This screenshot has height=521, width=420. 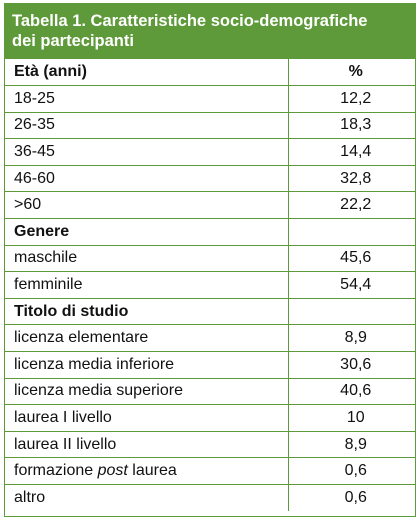 I want to click on row-value: 40,6, so click(x=351, y=392).